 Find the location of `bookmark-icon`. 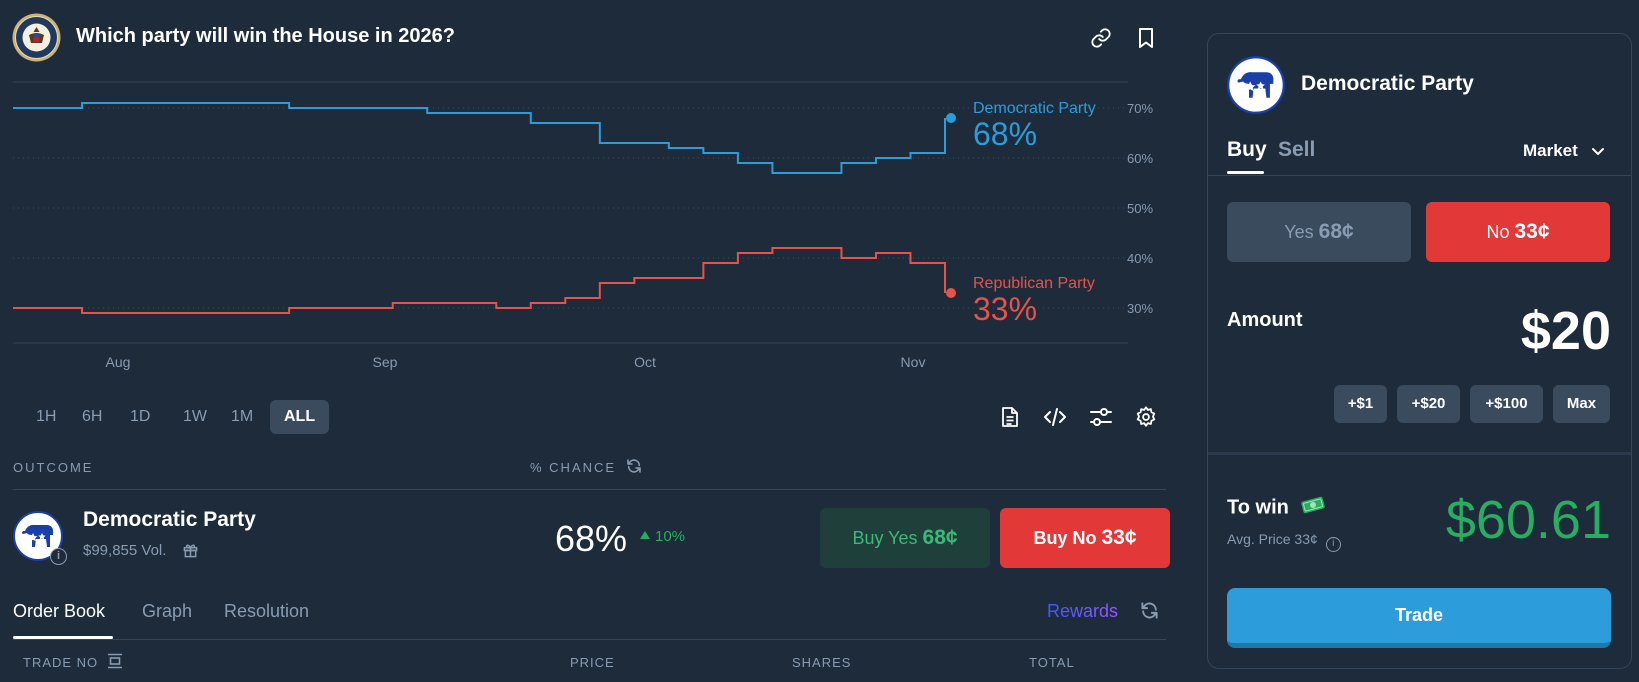

bookmark-icon is located at coordinates (1146, 38).